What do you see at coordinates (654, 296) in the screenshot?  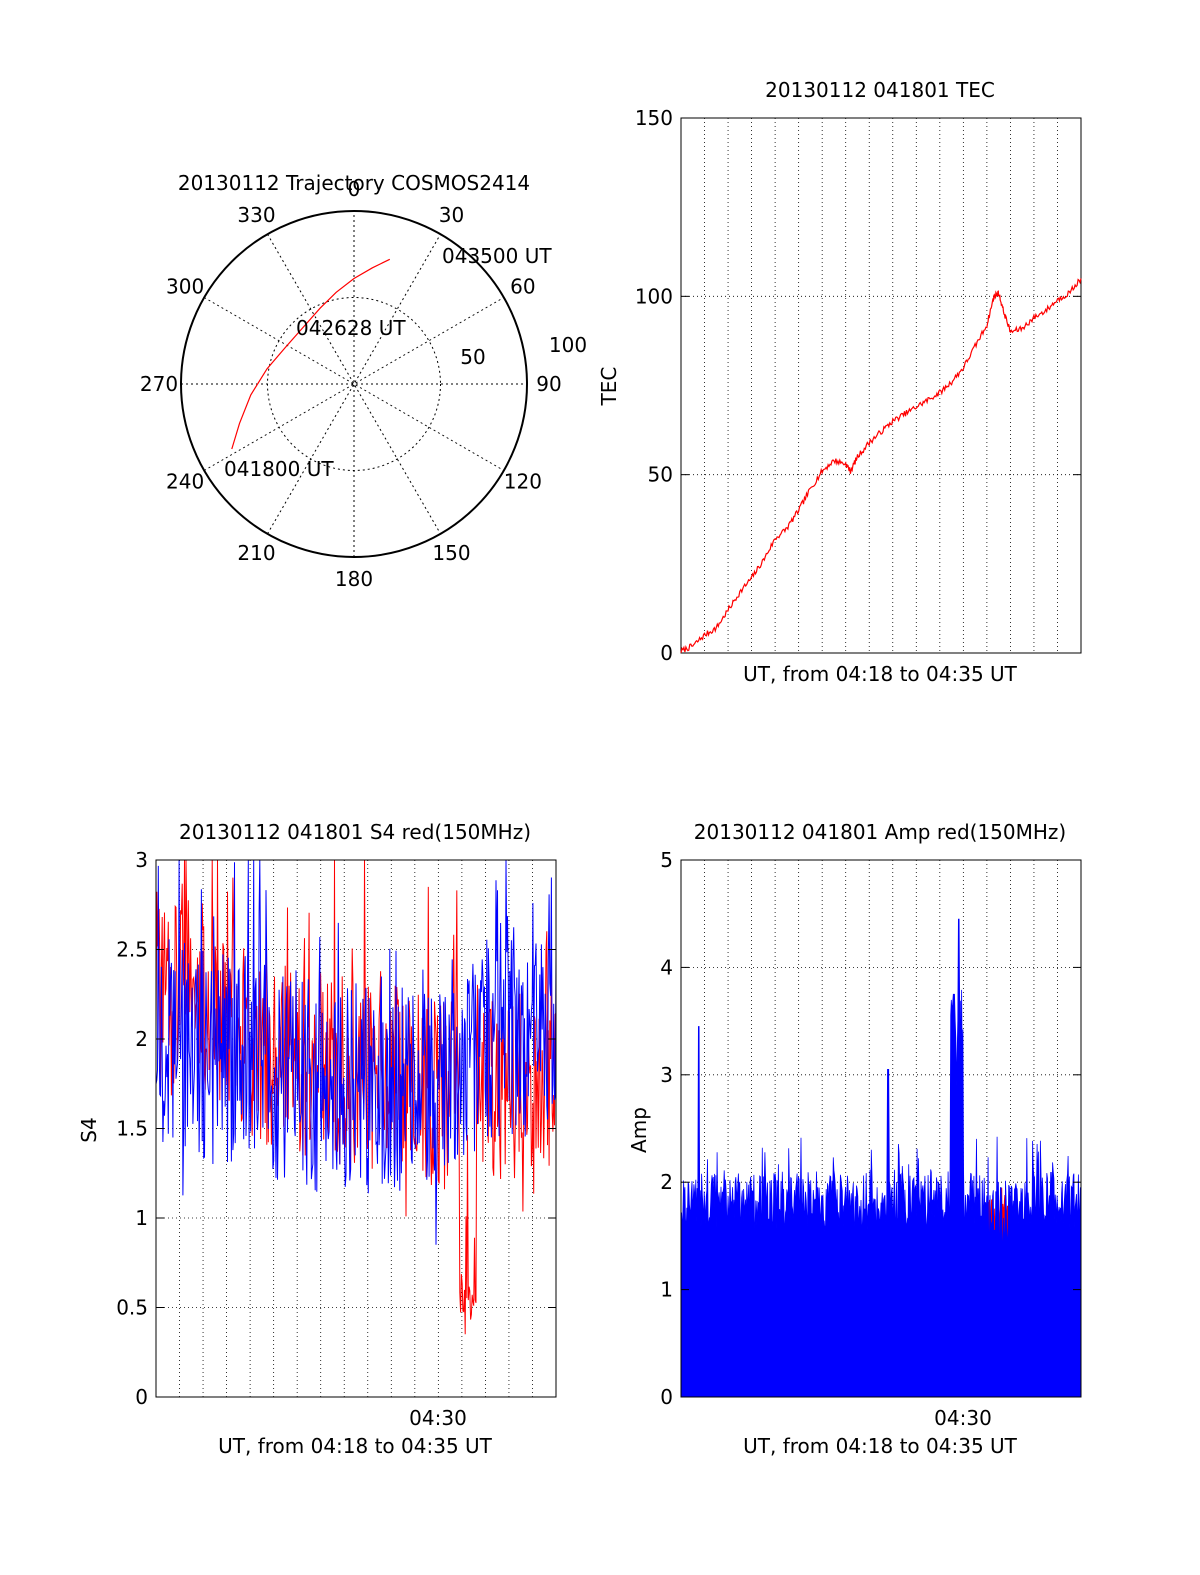 I see `y-tick-label: 100` at bounding box center [654, 296].